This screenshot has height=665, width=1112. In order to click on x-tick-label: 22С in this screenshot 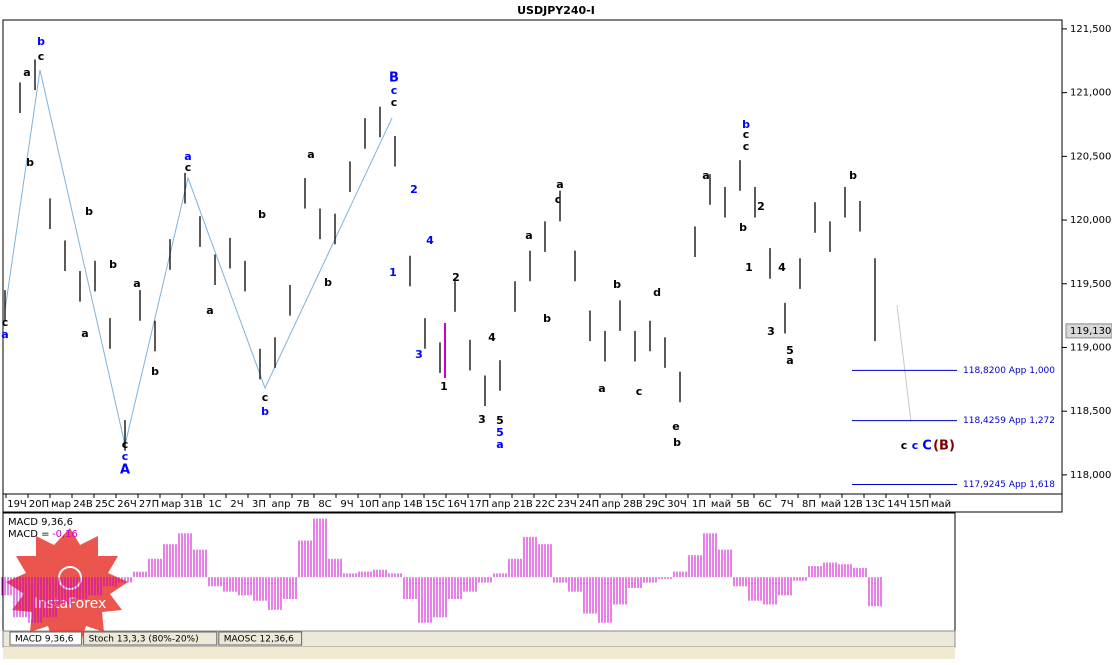, I will do `click(545, 504)`.